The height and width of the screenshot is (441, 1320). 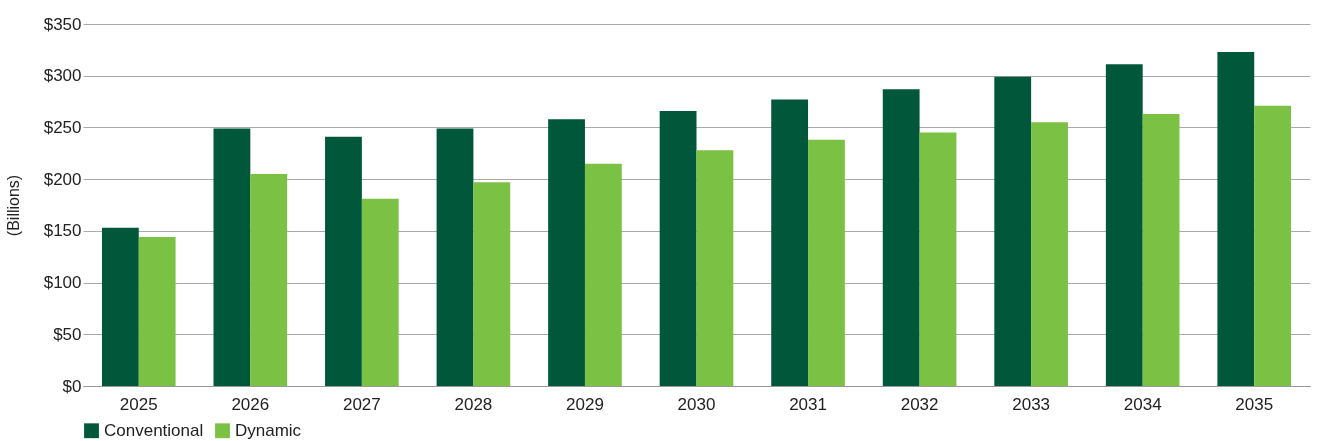 I want to click on y-tick-label: $100, so click(x=62, y=283).